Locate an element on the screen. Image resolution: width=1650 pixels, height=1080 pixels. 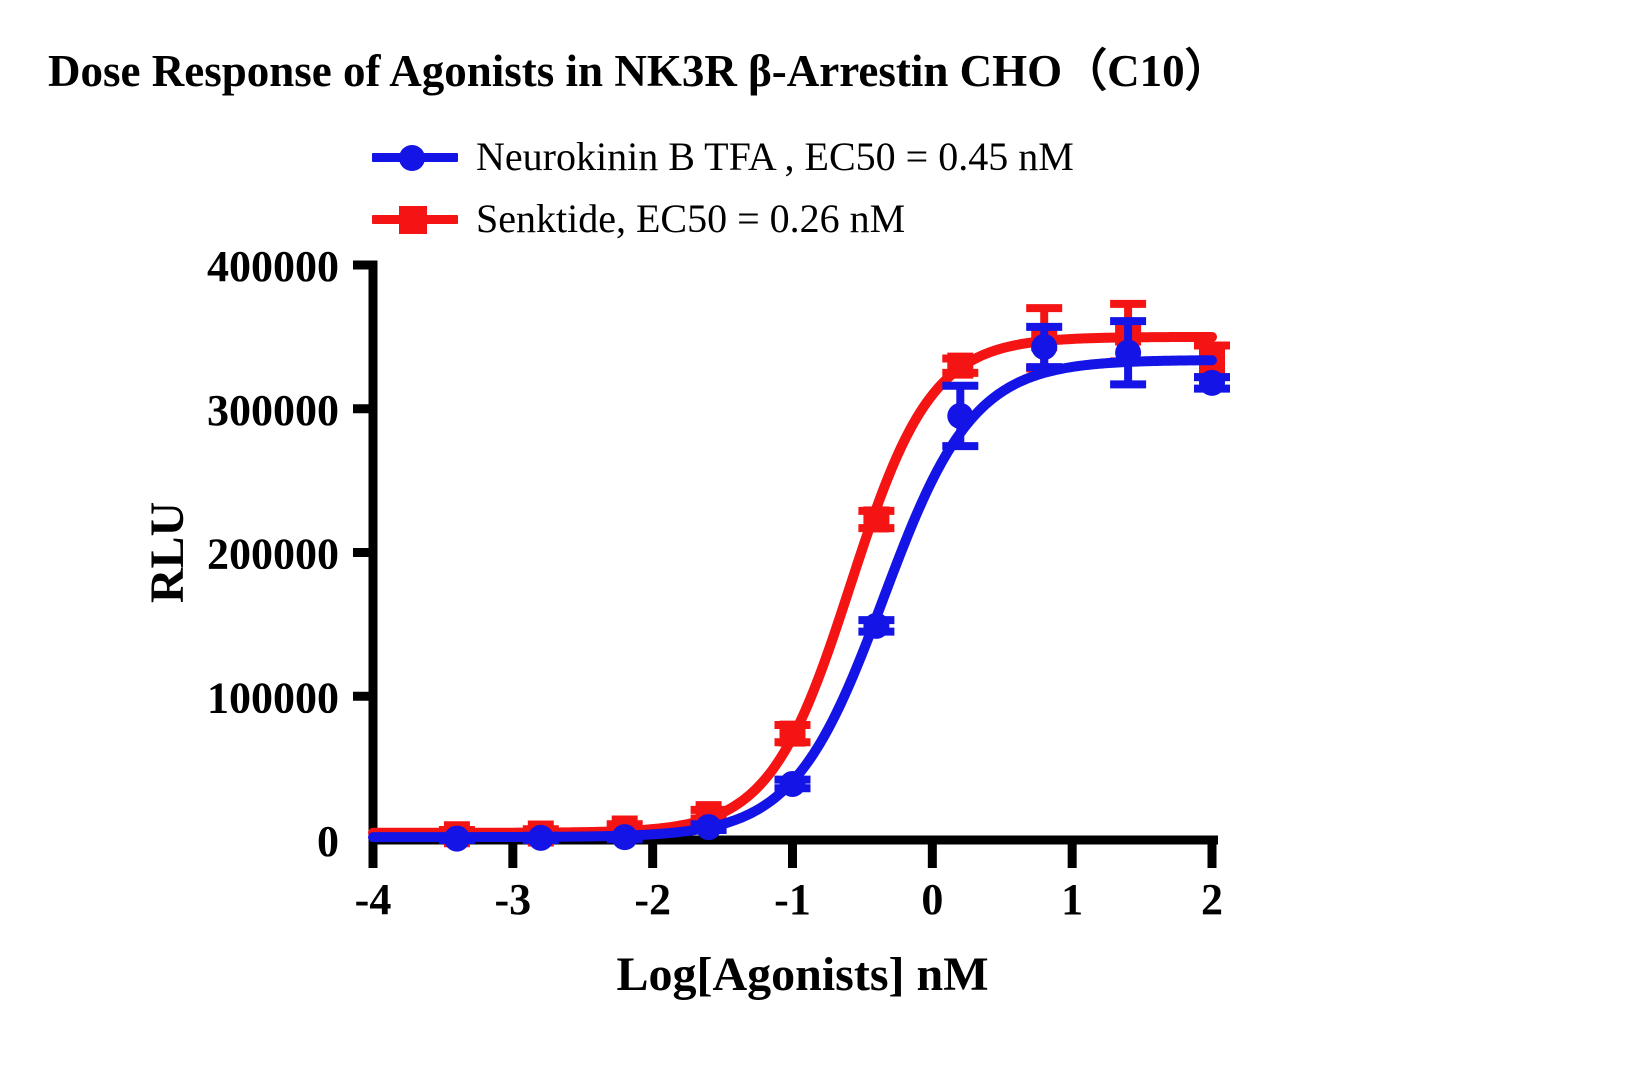
x-axis-title: Log[Agonists] nM is located at coordinates (802, 974).